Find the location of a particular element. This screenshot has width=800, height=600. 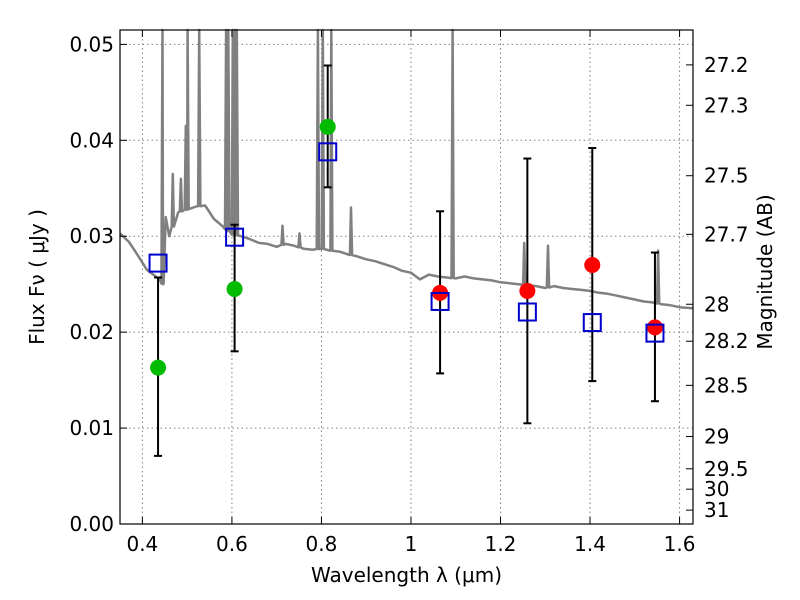

y2-tick-label: 27.7 is located at coordinates (726, 234).